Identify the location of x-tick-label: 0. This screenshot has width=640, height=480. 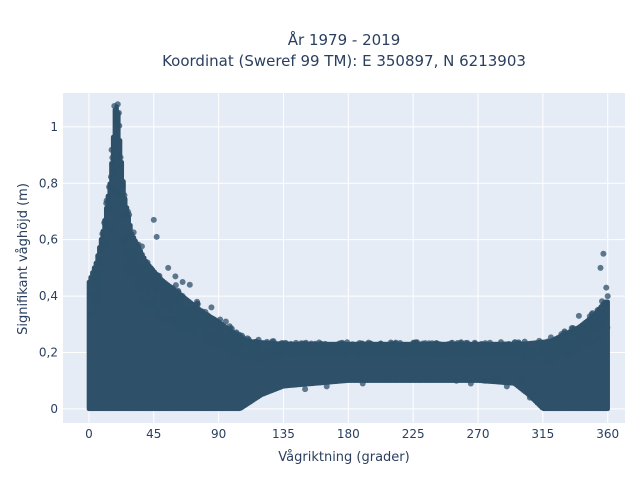
(89, 434).